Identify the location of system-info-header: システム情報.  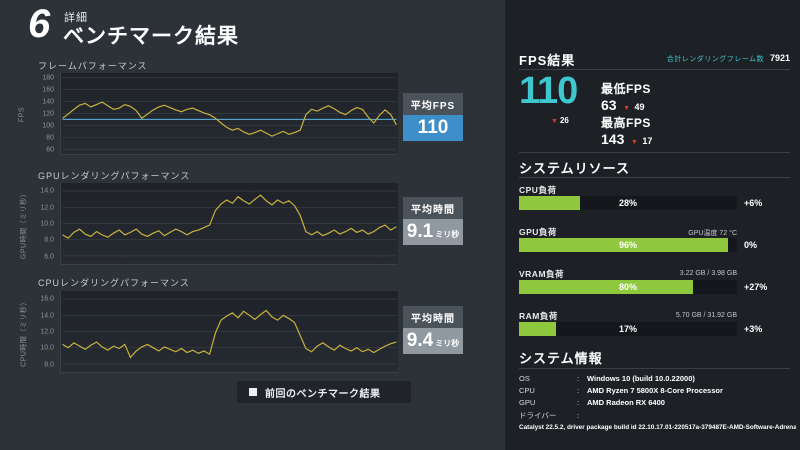
(561, 358).